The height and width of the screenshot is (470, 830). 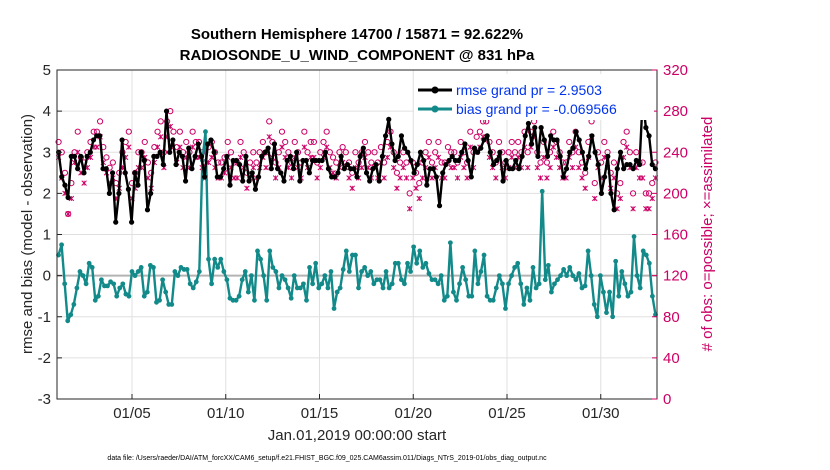 What do you see at coordinates (675, 193) in the screenshot?
I see `y-right-tick-label: 200` at bounding box center [675, 193].